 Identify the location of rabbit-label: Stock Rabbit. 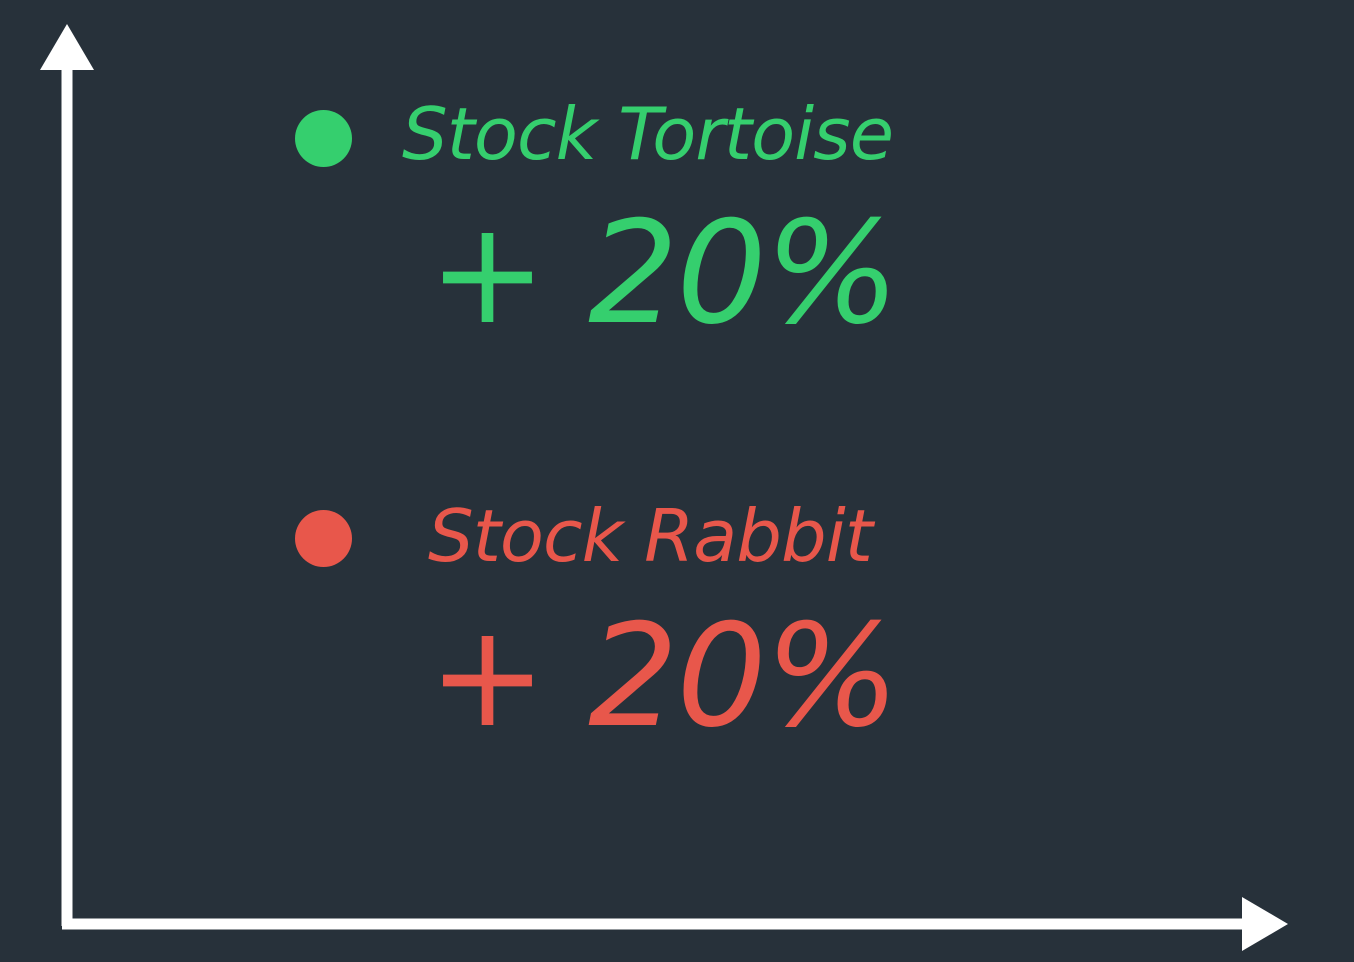
(650, 536).